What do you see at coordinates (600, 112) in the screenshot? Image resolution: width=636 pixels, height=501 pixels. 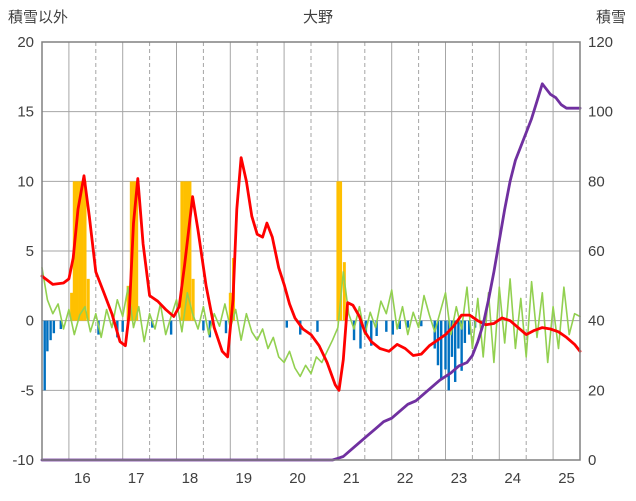 I see `right-tick-label: 100` at bounding box center [600, 112].